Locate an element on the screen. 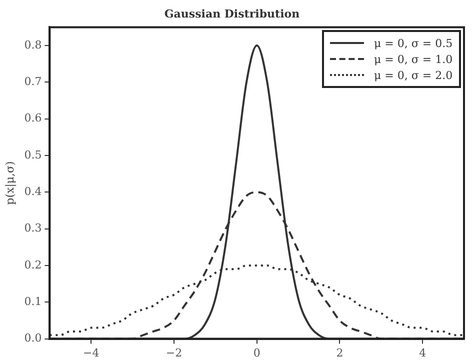  y-tick-label: 0.0 is located at coordinates (33, 338).